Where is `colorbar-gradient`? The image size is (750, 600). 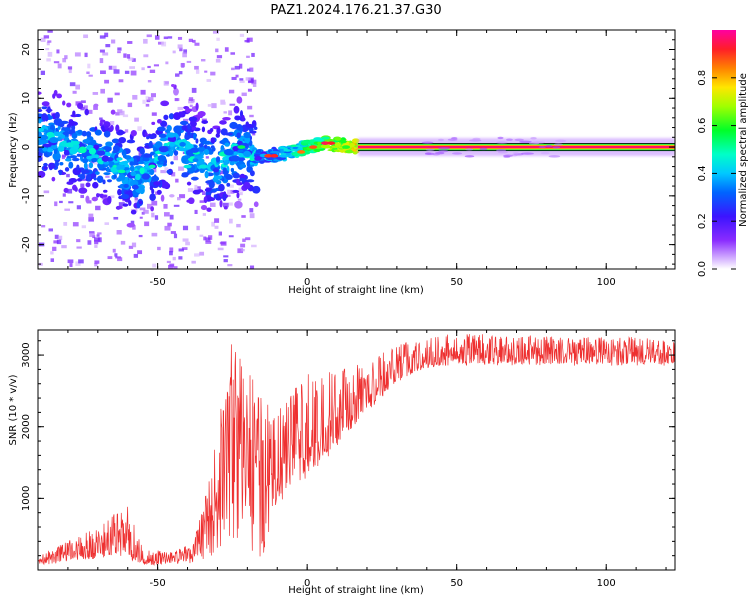
colorbar-gradient is located at coordinates (724, 149).